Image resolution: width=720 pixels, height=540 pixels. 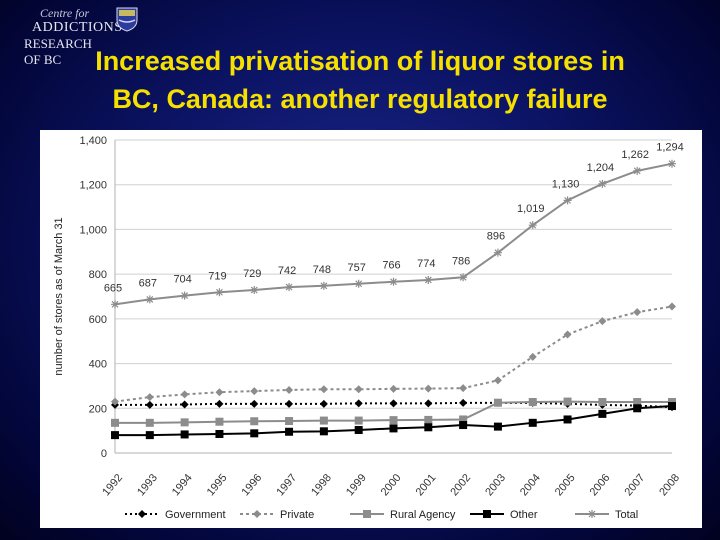 I want to click on data-label: 704, so click(x=182, y=280).